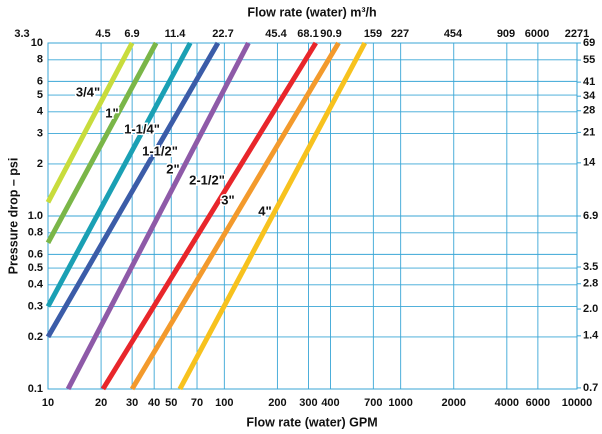 This screenshot has width=602, height=434. Describe the element at coordinates (48, 403) in the screenshot. I see `x-tick-label: 10` at that location.